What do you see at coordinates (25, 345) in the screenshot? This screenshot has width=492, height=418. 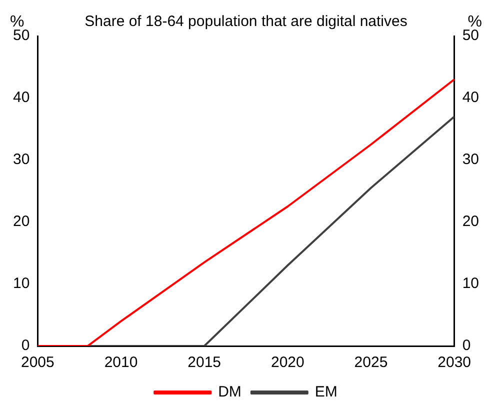 I see `y-tick-label: 0` at bounding box center [25, 345].